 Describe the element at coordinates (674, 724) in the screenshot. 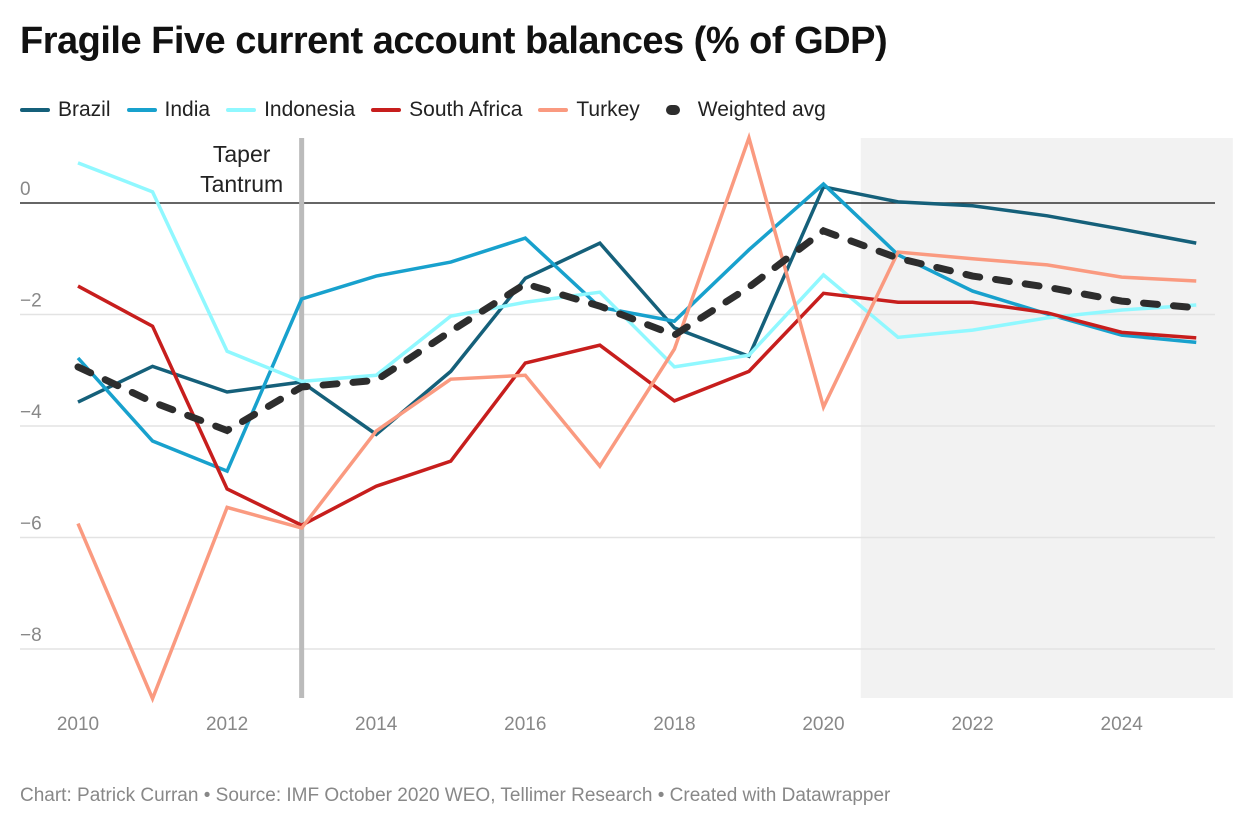

I see `x-tick-label: 2018` at that location.